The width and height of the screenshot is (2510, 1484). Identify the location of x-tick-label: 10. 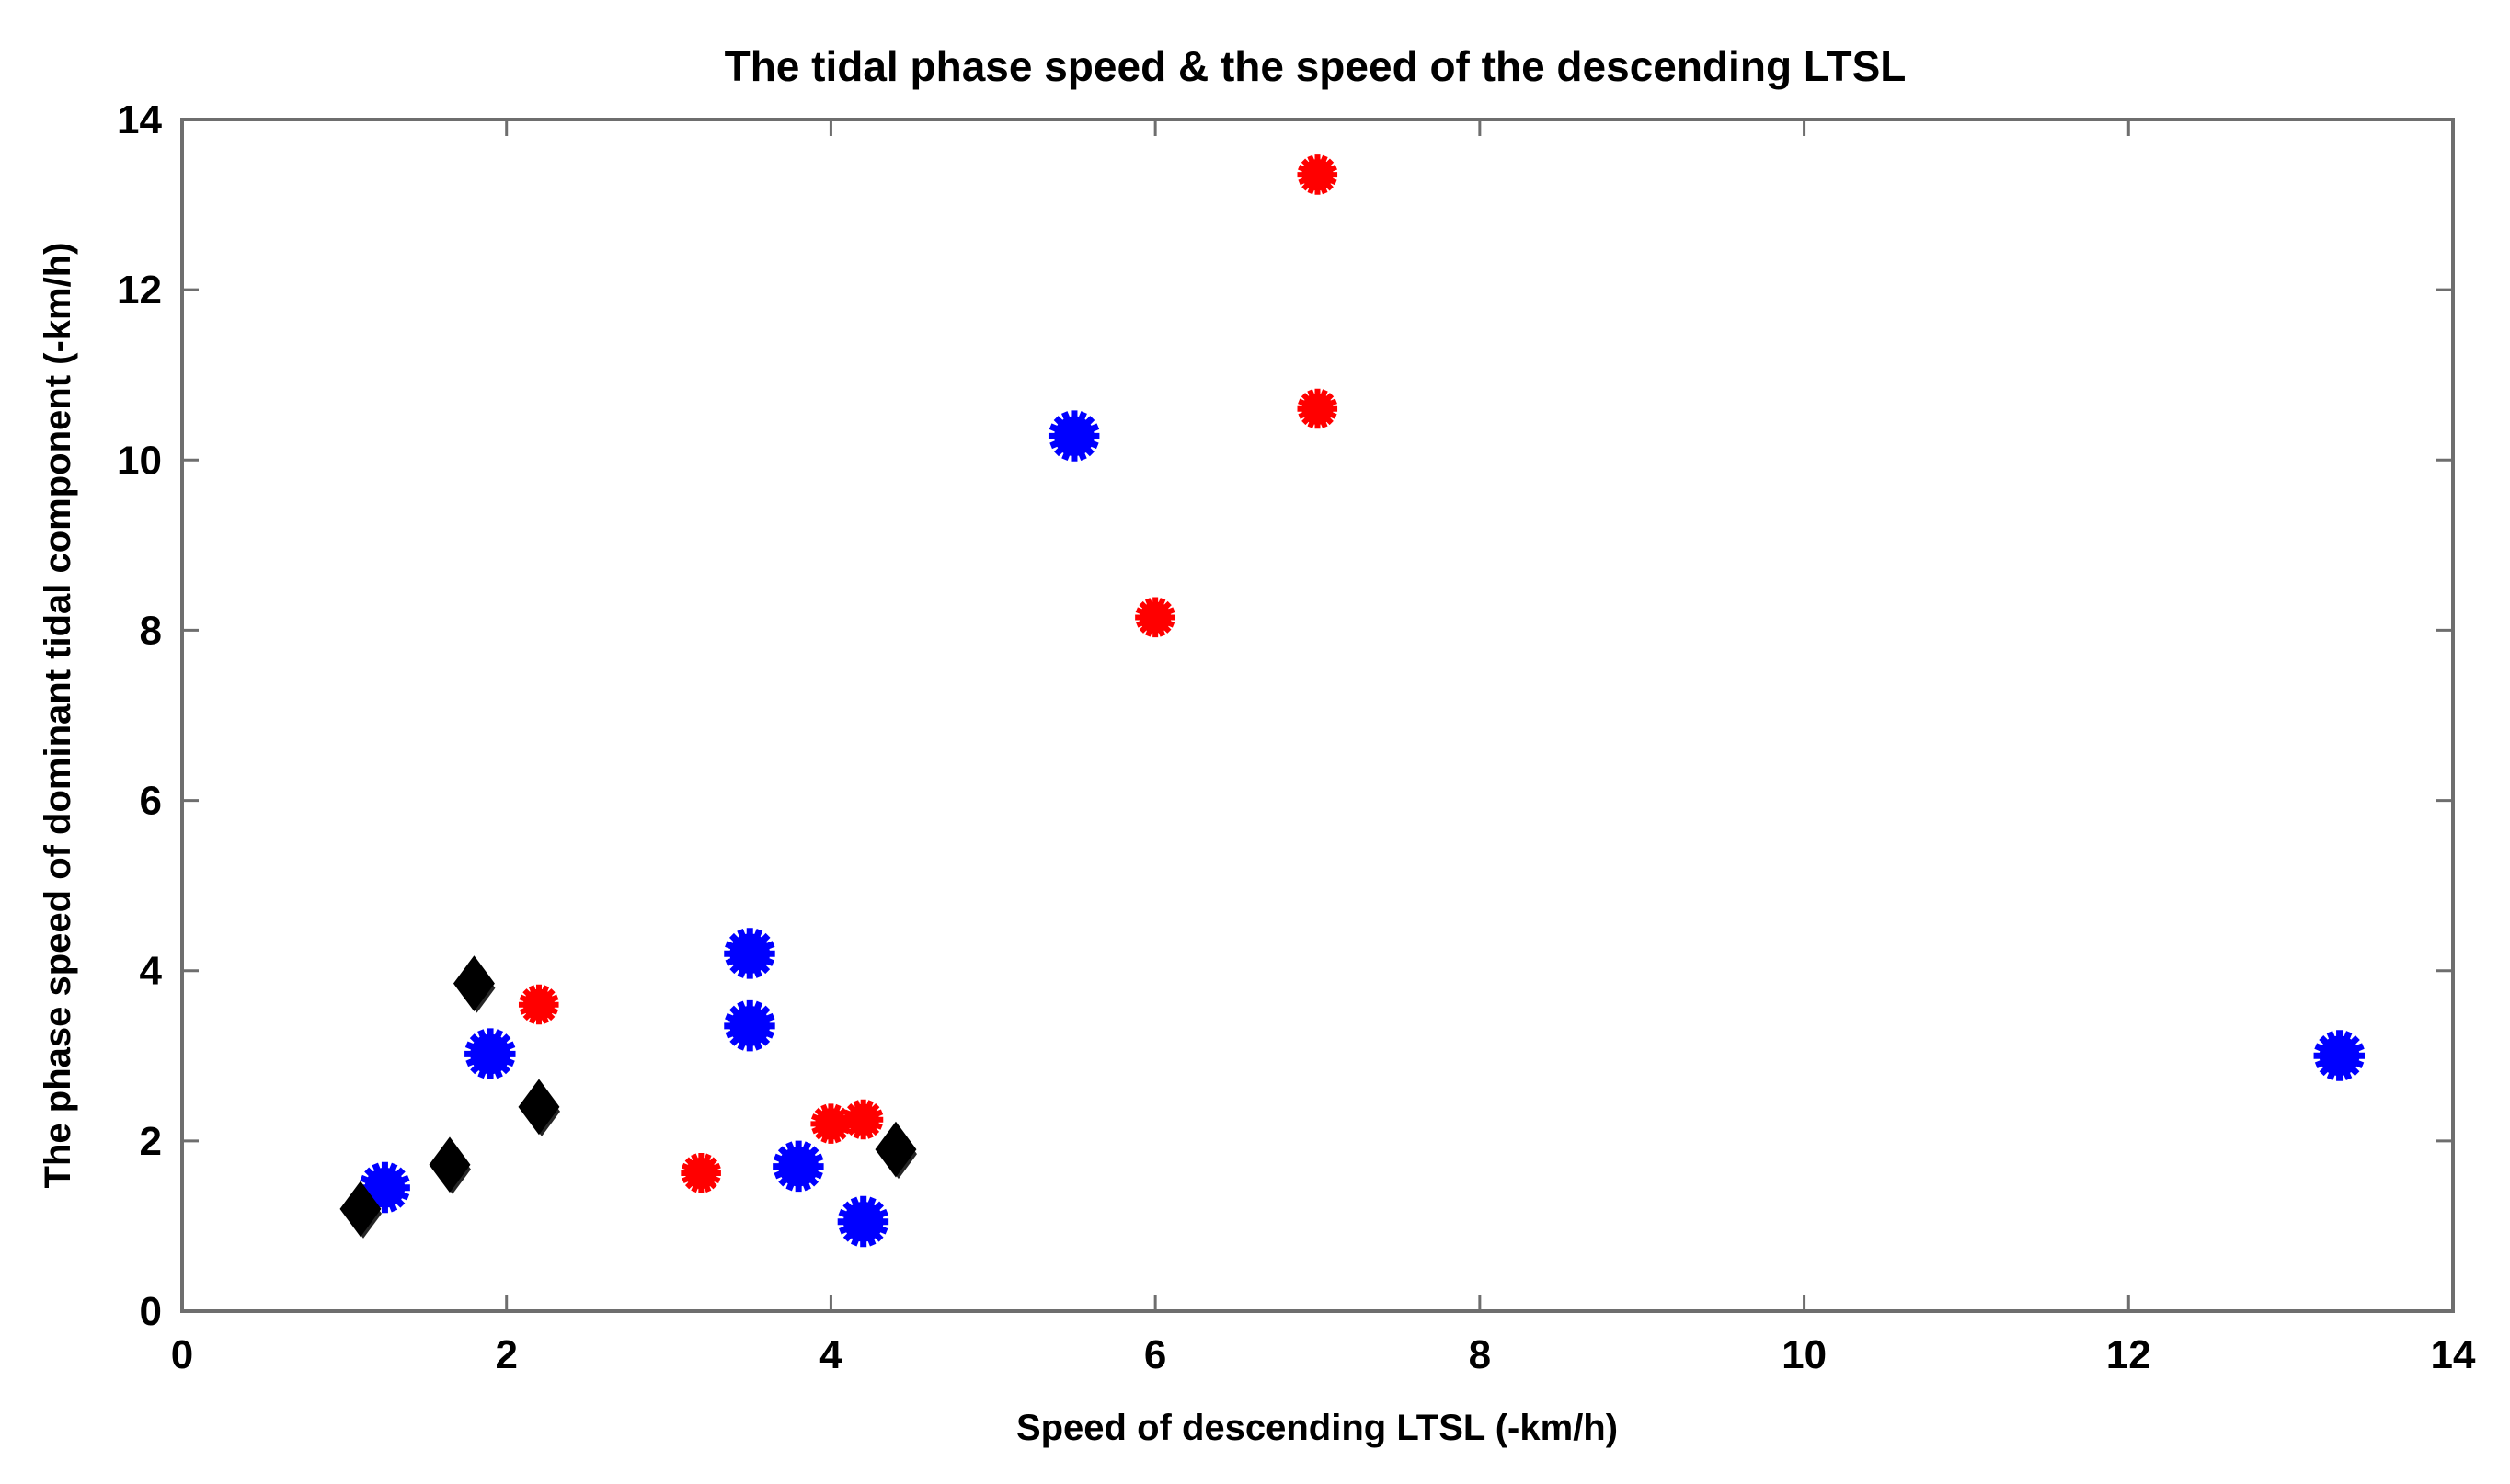
(1804, 1354).